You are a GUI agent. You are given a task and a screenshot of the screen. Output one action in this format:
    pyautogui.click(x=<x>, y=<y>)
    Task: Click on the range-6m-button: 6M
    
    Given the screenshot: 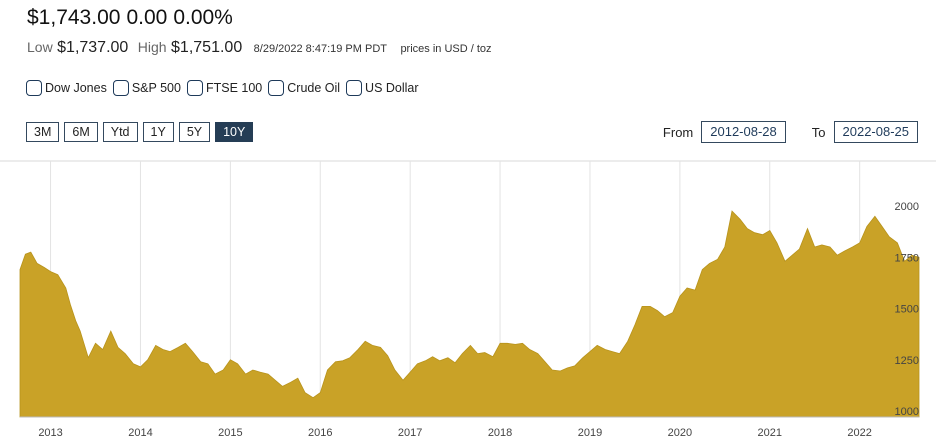 What is the action you would take?
    pyautogui.click(x=81, y=132)
    